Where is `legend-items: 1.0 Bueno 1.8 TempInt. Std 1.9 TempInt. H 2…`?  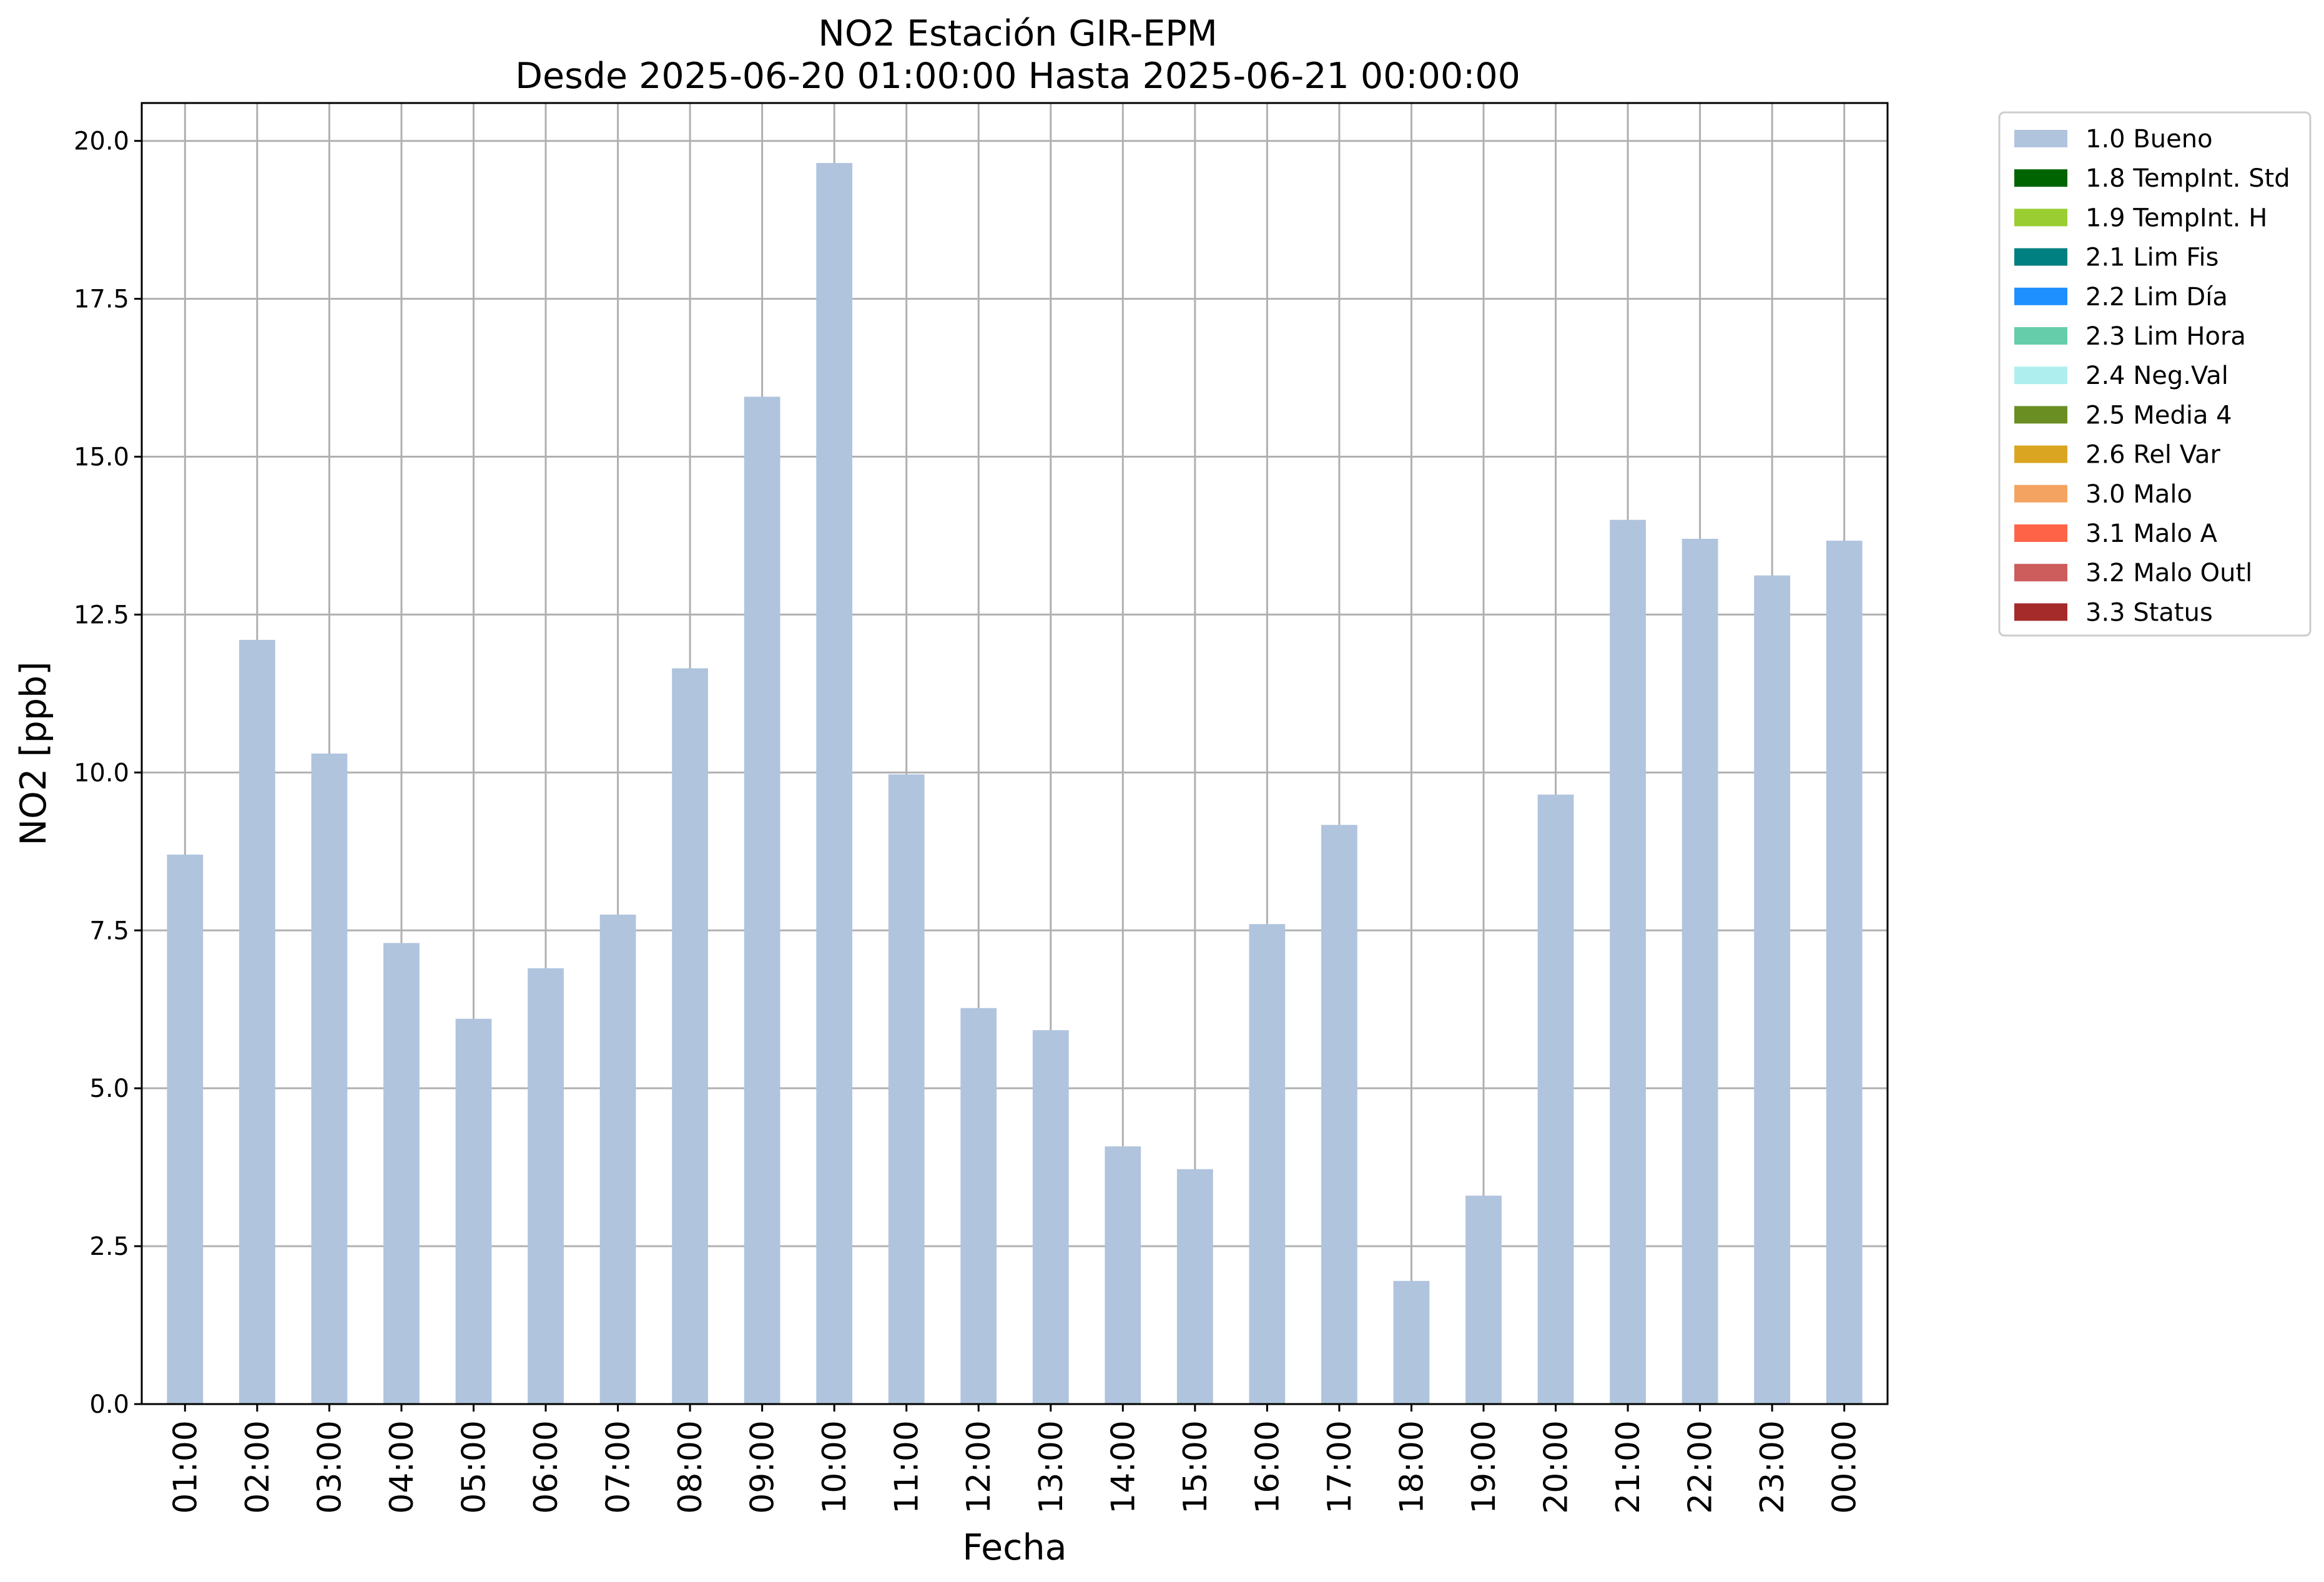 legend-items: 1.0 Bueno 1.8 TempInt. Std 1.9 TempInt. H 2… is located at coordinates (2152, 376).